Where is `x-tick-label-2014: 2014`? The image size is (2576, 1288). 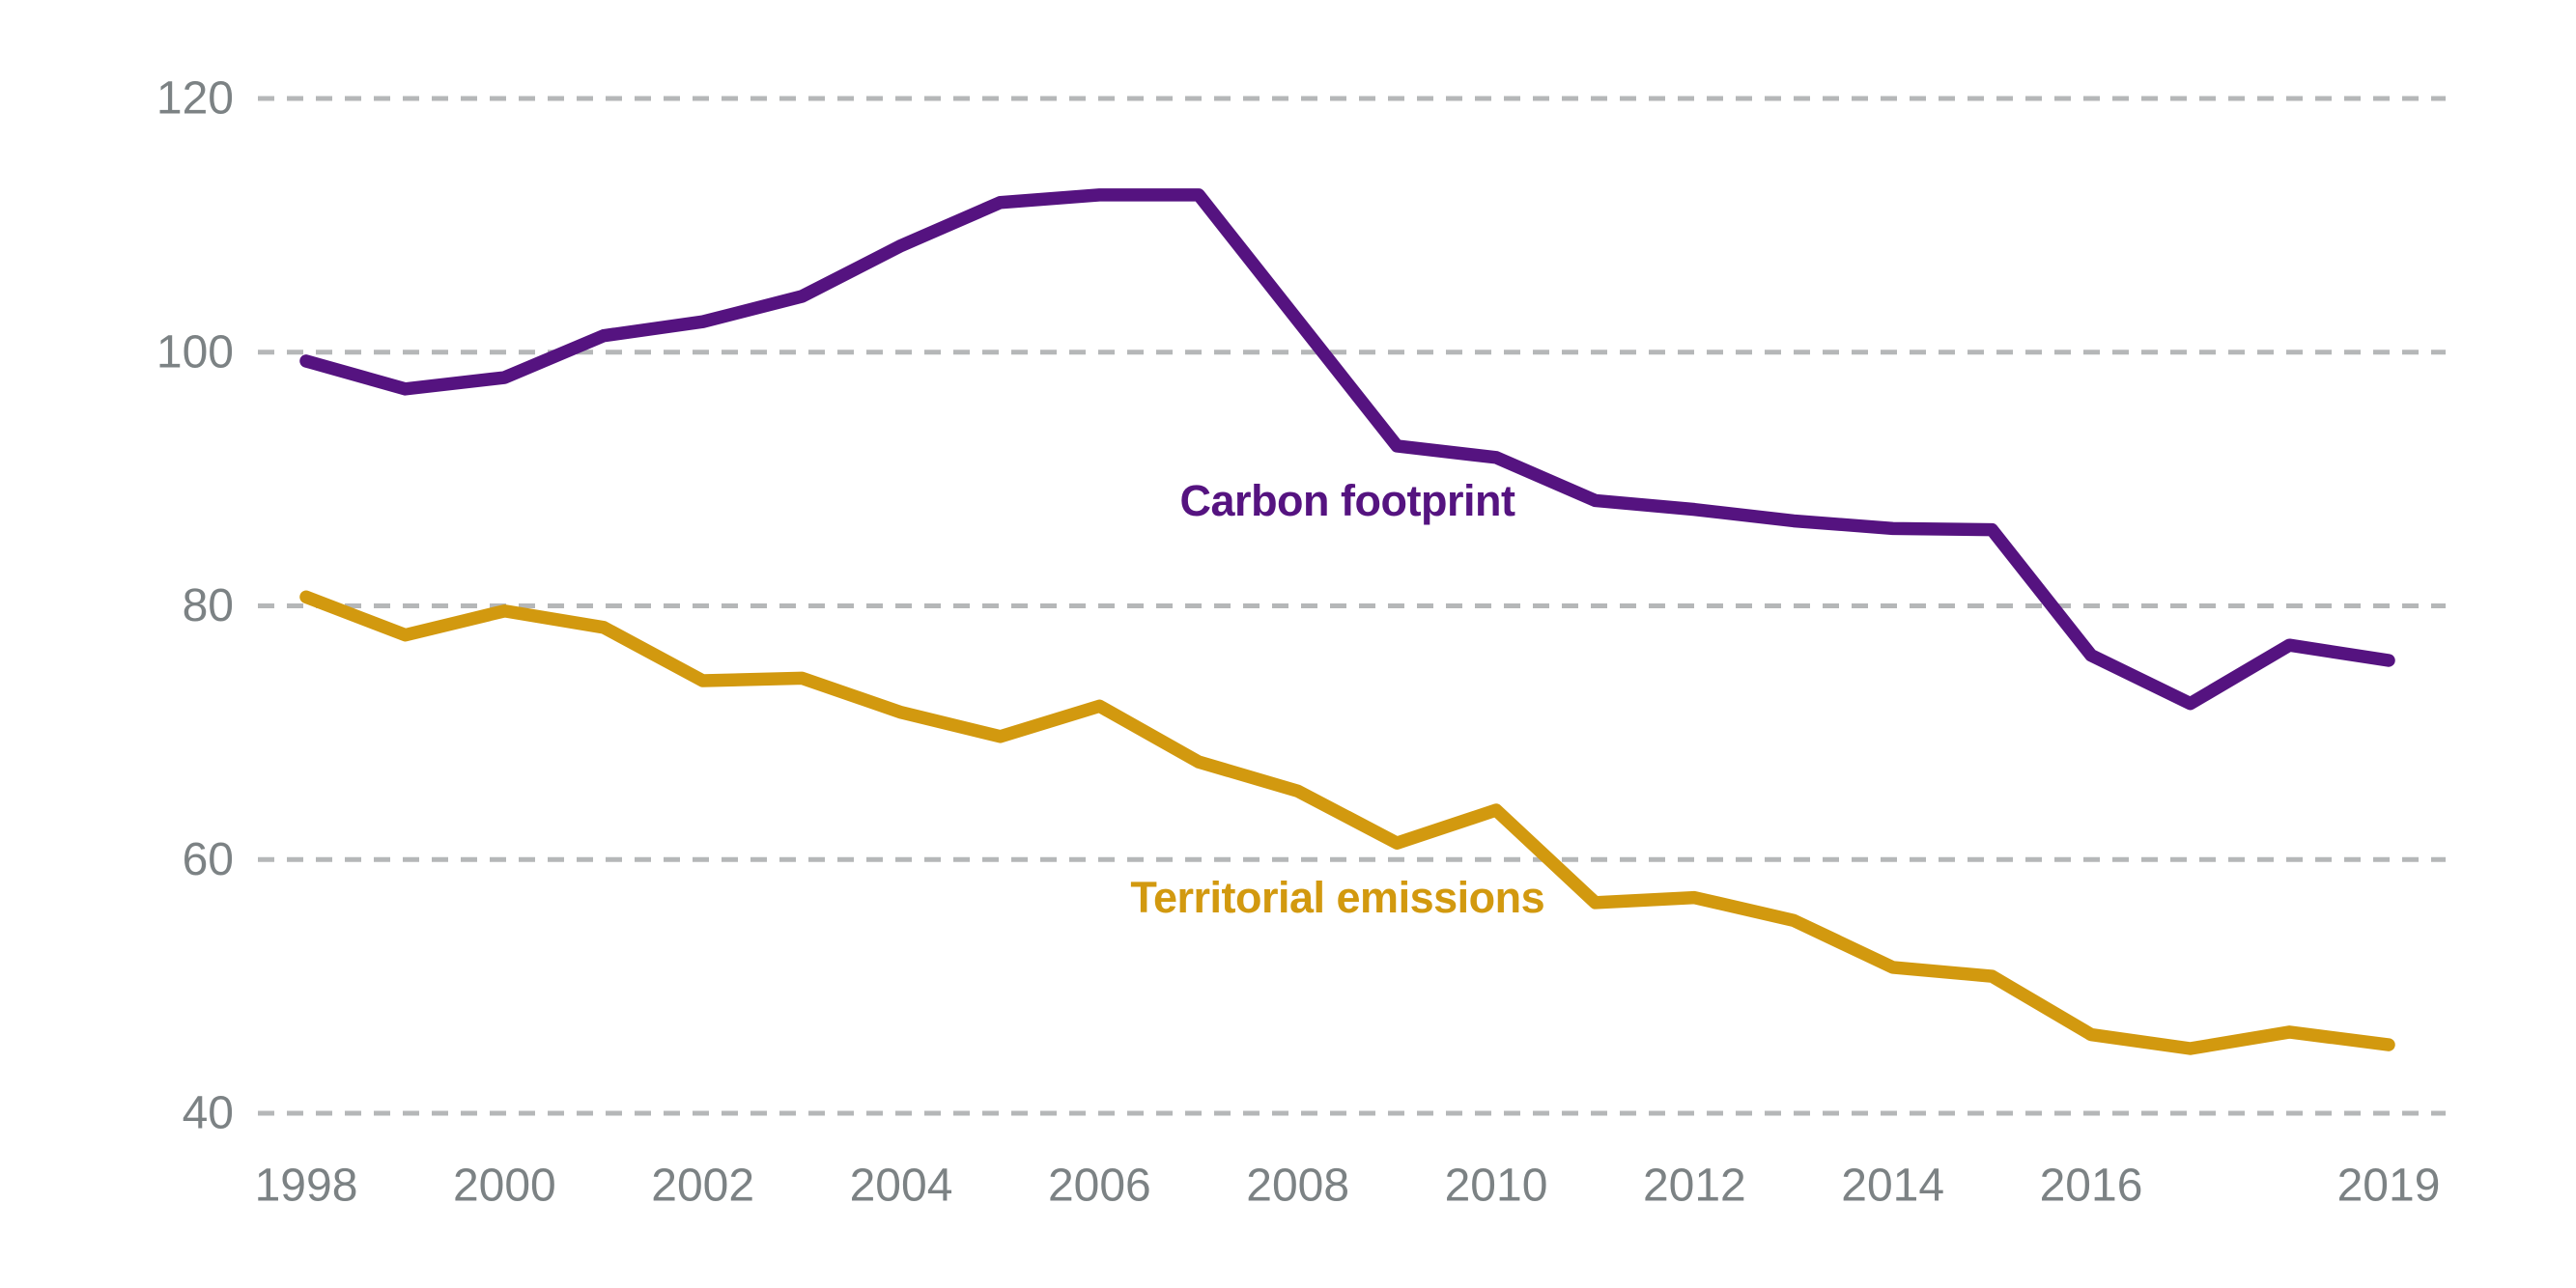 x-tick-label-2014: 2014 is located at coordinates (1892, 1186).